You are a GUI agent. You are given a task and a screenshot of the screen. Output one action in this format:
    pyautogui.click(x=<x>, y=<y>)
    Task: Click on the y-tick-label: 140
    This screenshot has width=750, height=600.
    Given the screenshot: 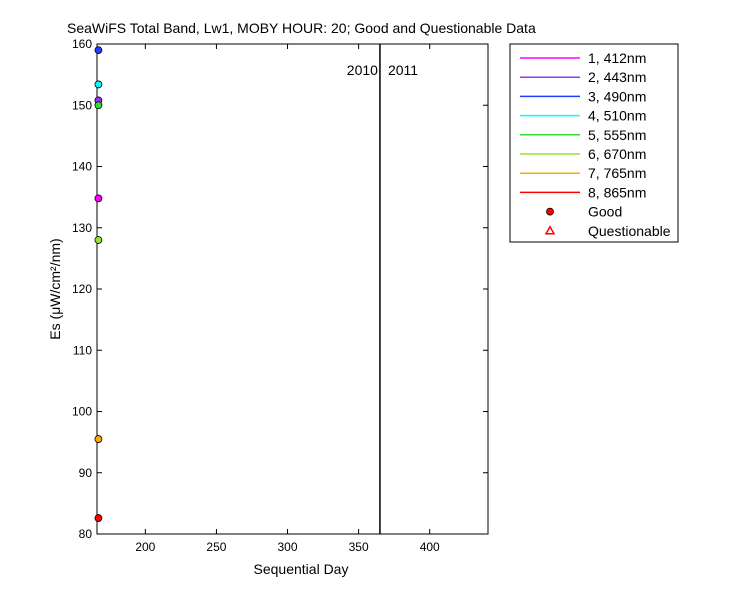 What is the action you would take?
    pyautogui.click(x=82, y=167)
    